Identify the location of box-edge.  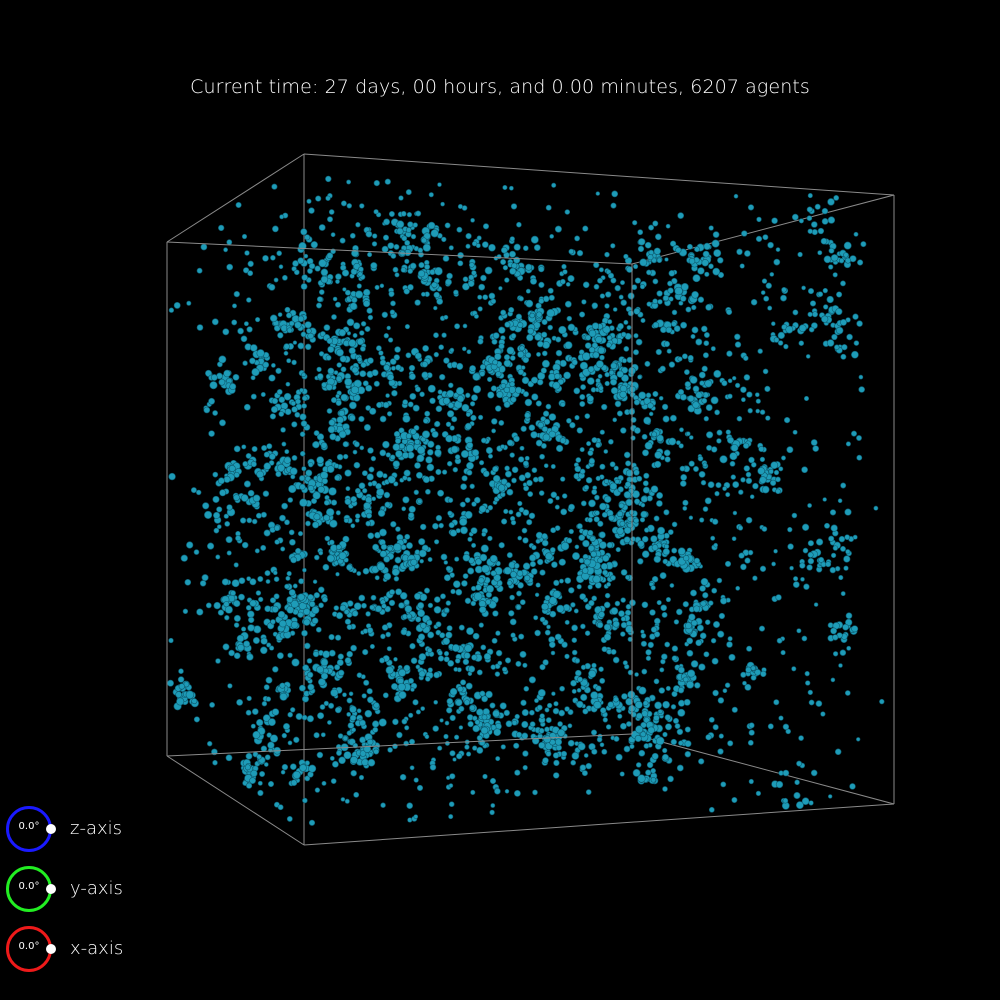
(599, 824).